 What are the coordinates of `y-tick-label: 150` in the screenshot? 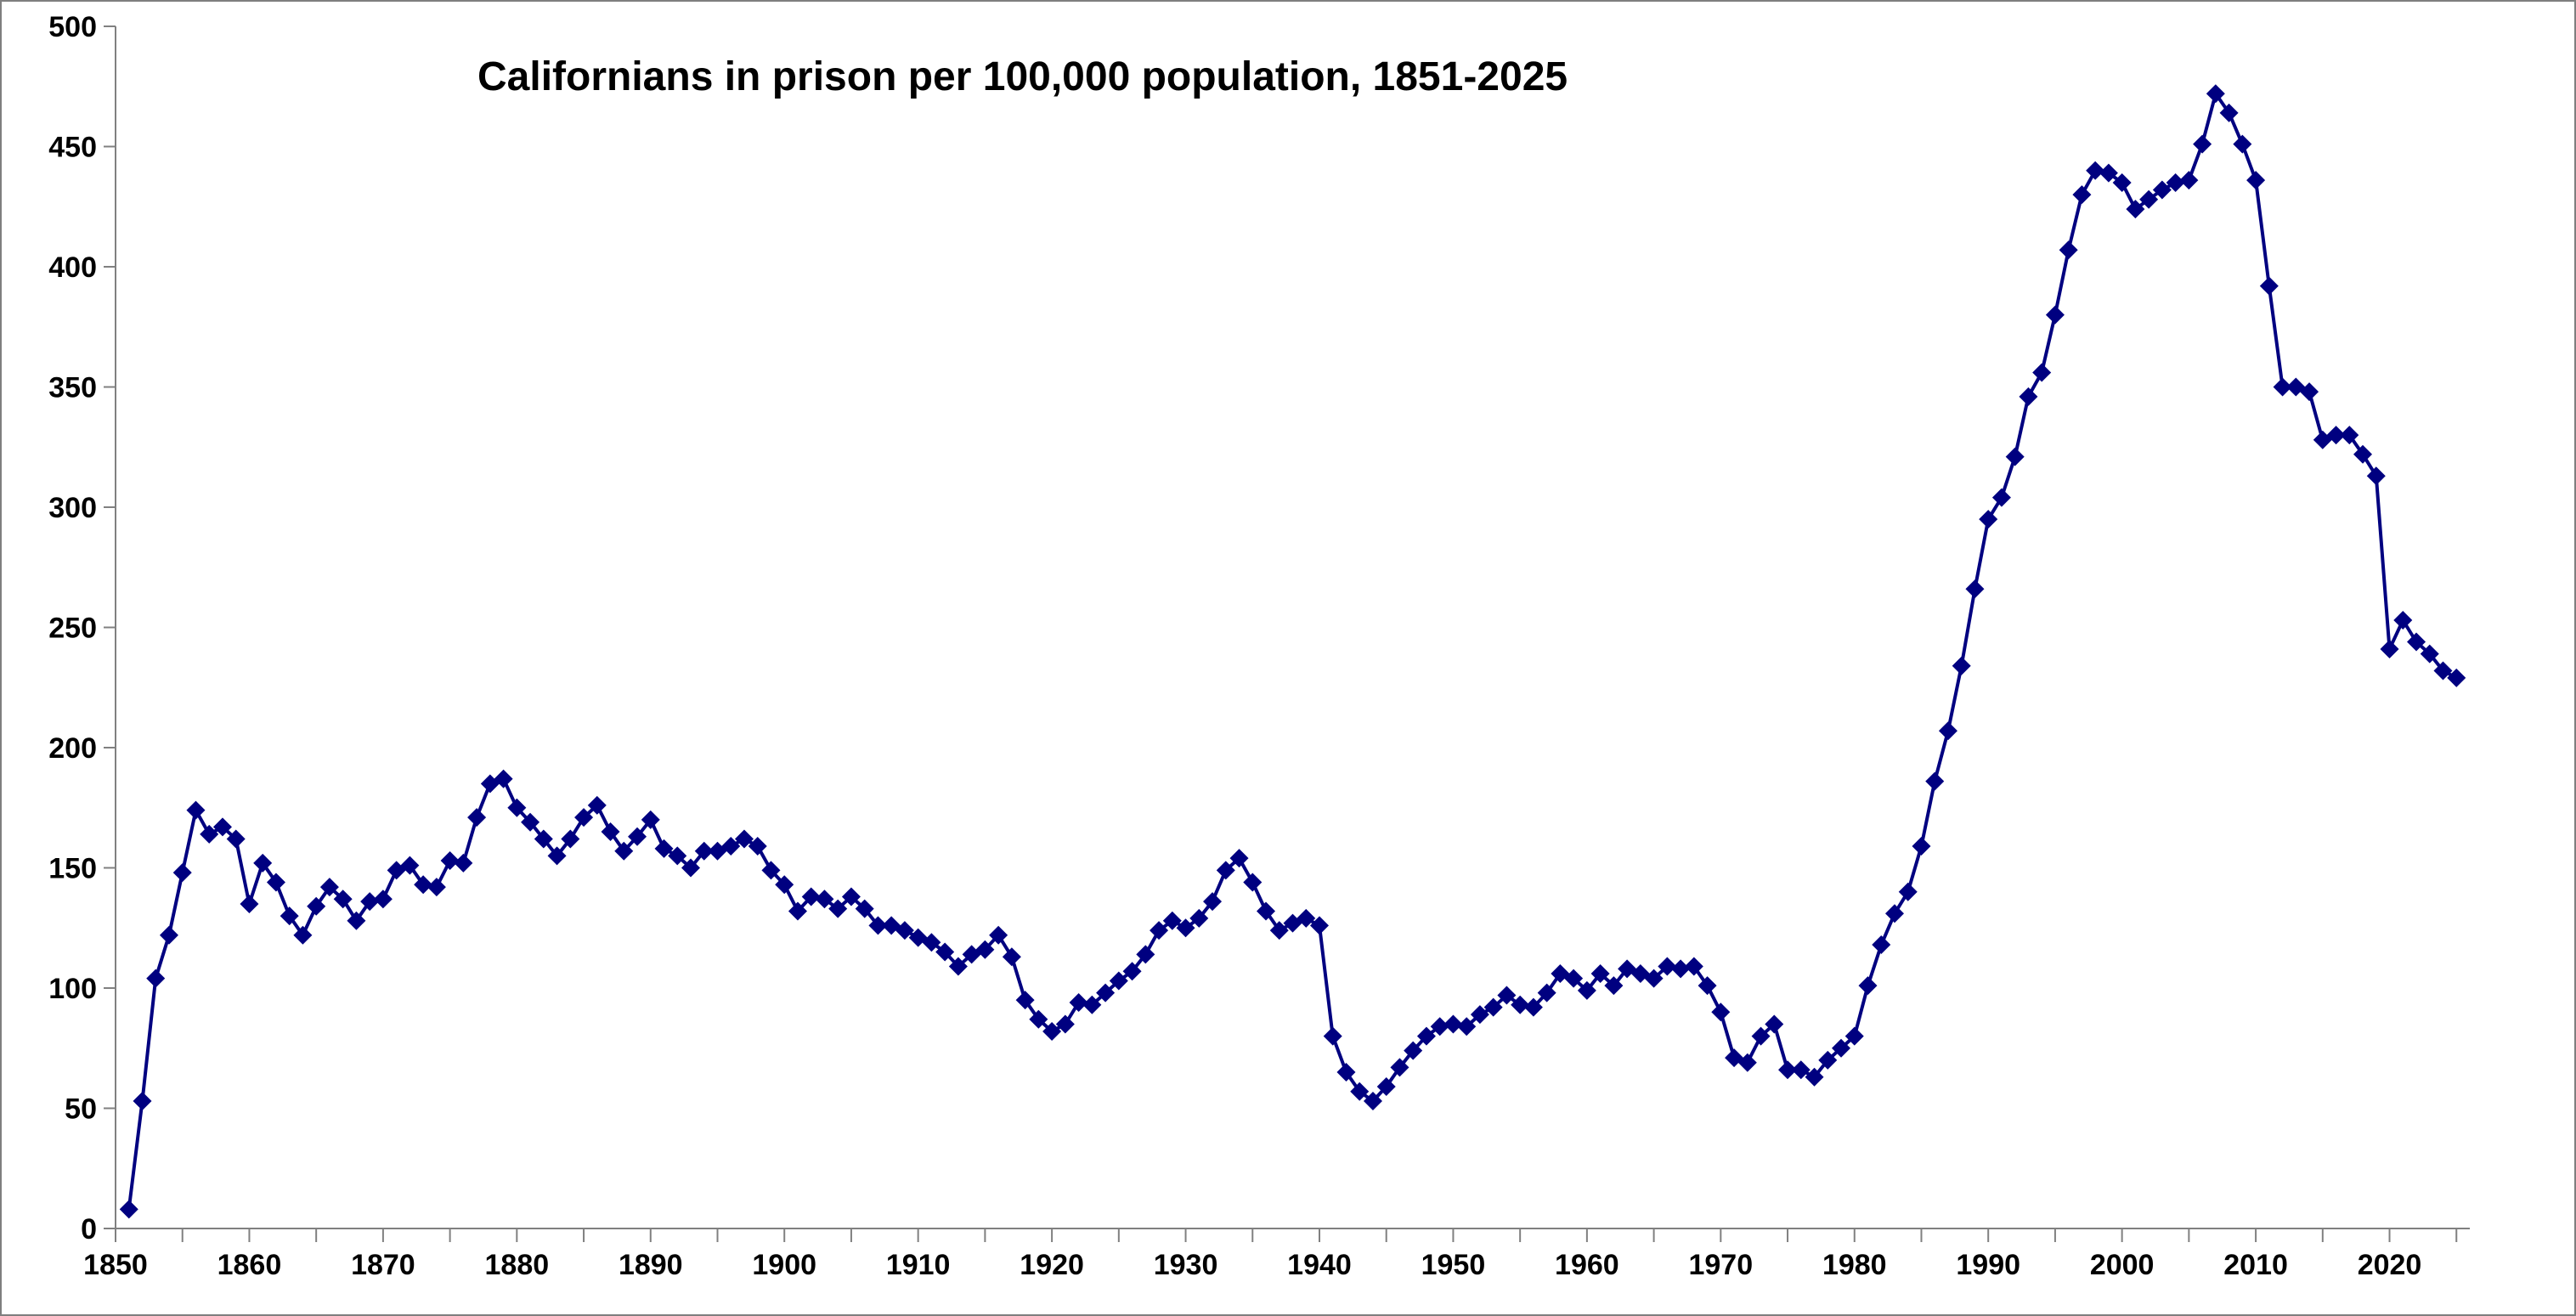 It's located at (72, 869).